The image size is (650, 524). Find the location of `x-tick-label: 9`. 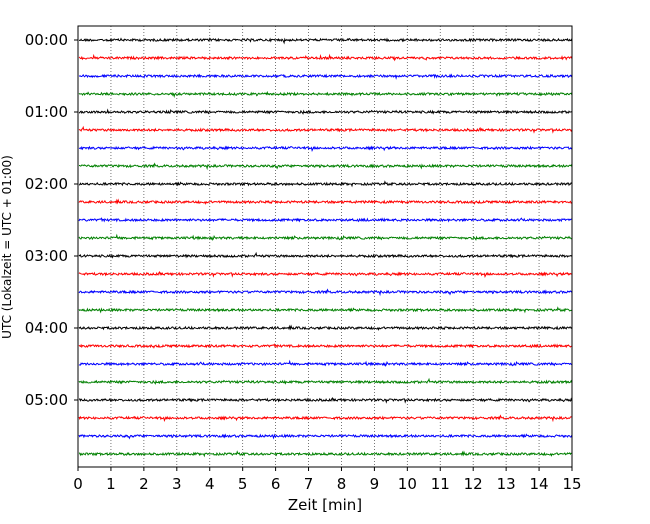

x-tick-label: 9 is located at coordinates (375, 484).